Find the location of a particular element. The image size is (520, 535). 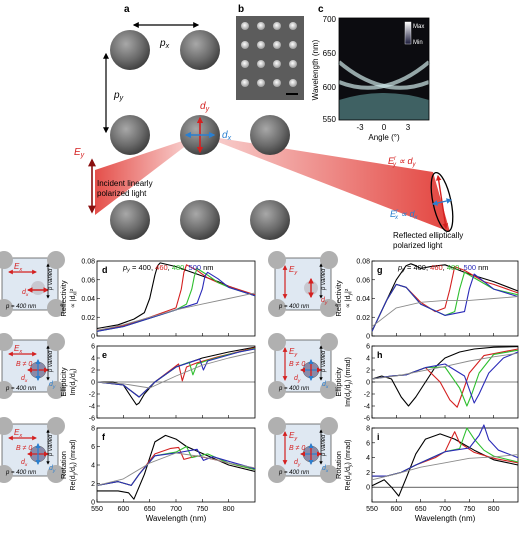

panel-b-sem-image is located at coordinates (270, 58).